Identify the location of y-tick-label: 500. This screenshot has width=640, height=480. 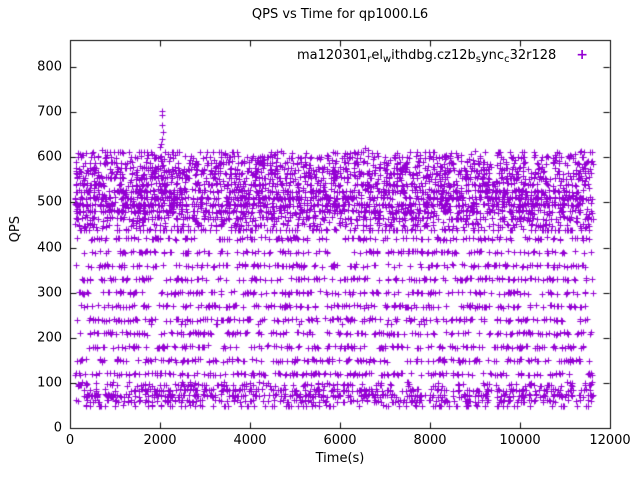
(49, 202).